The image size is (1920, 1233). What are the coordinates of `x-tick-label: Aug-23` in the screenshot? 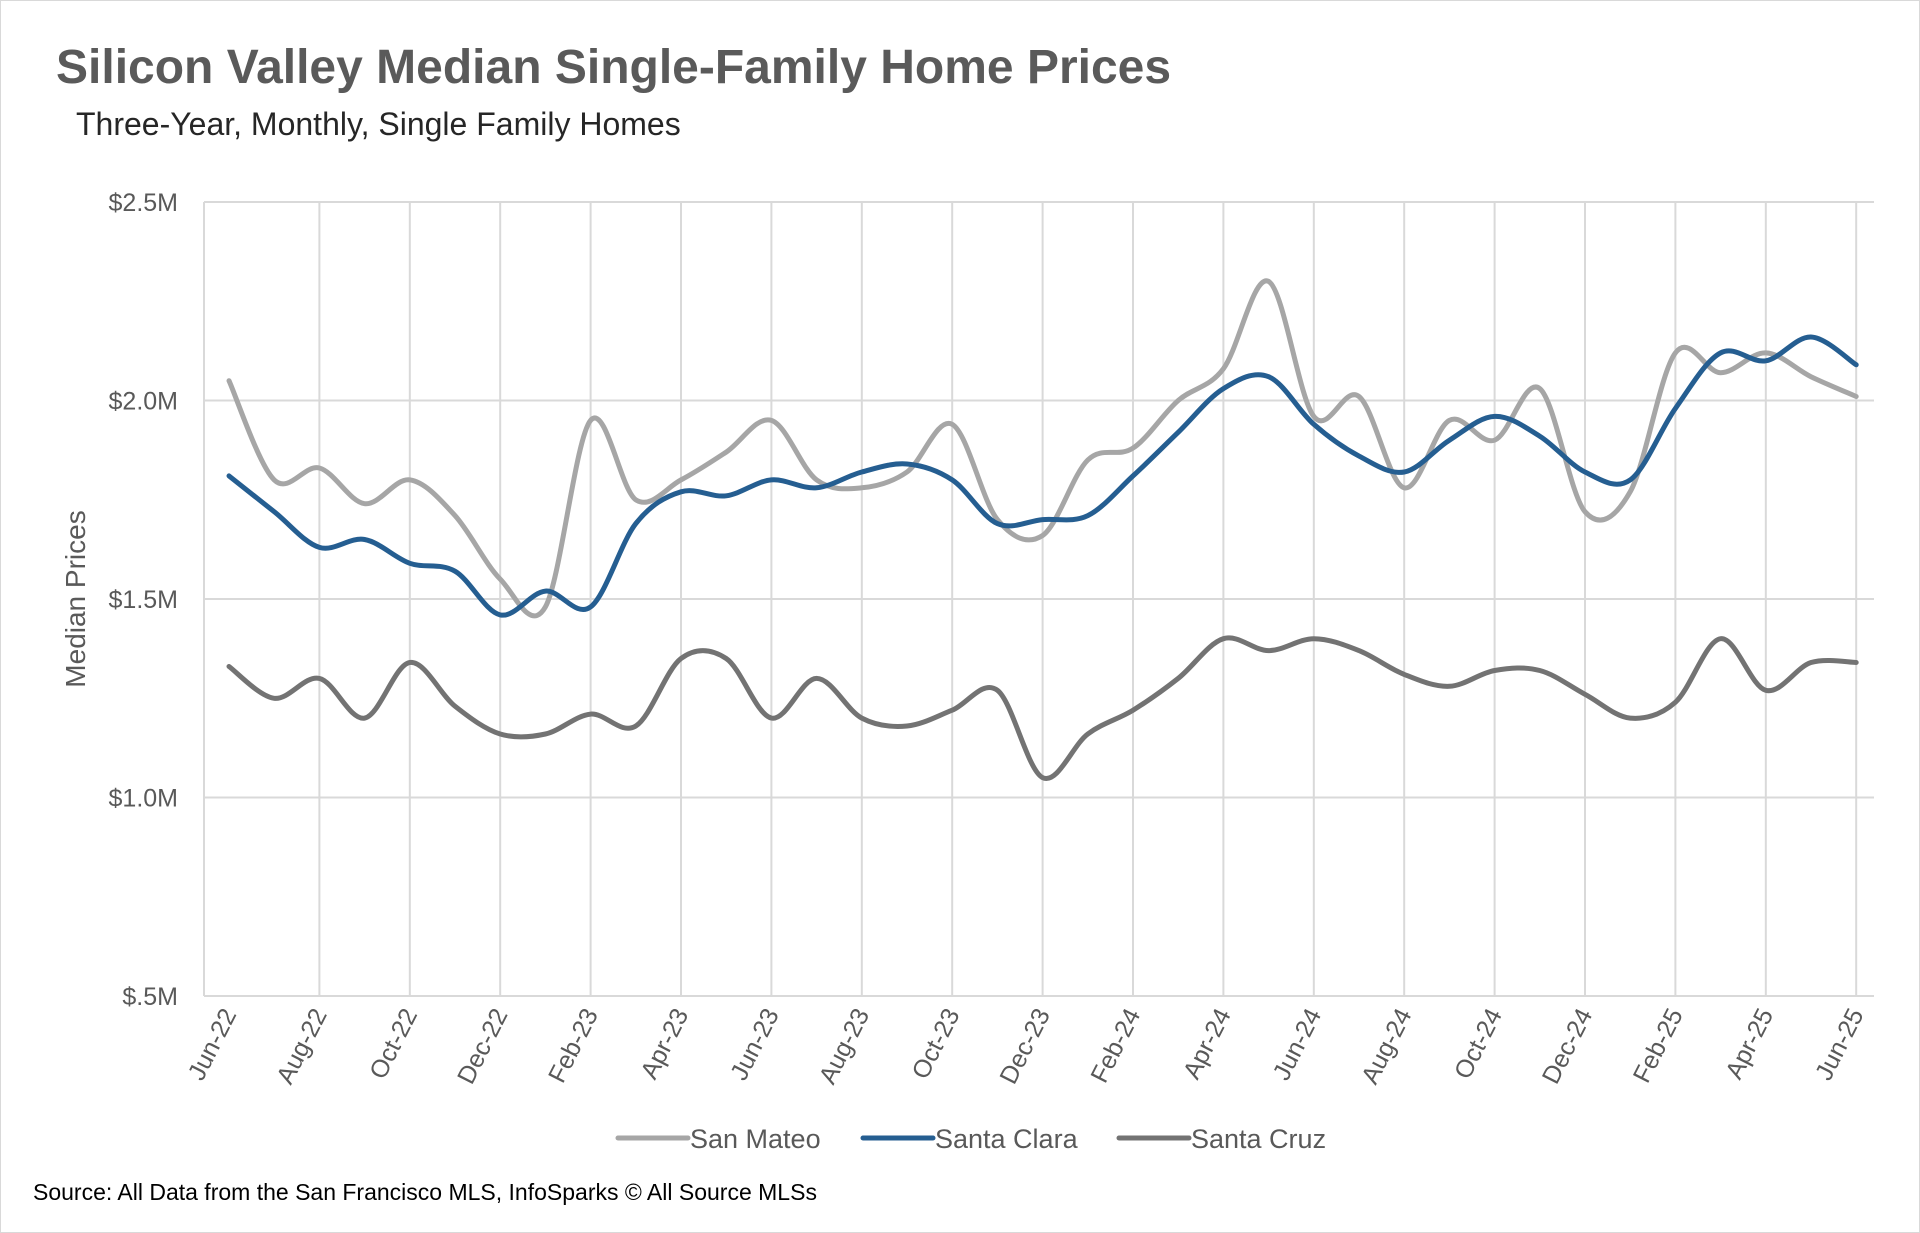 It's located at (845, 1046).